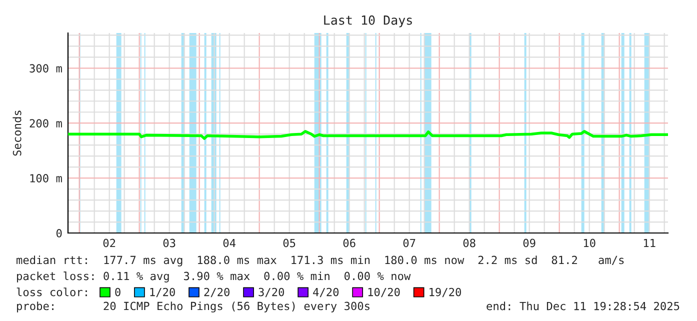 This screenshot has height=321, width=697. What do you see at coordinates (59, 233) in the screenshot?
I see `y-tick-label: 0` at bounding box center [59, 233].